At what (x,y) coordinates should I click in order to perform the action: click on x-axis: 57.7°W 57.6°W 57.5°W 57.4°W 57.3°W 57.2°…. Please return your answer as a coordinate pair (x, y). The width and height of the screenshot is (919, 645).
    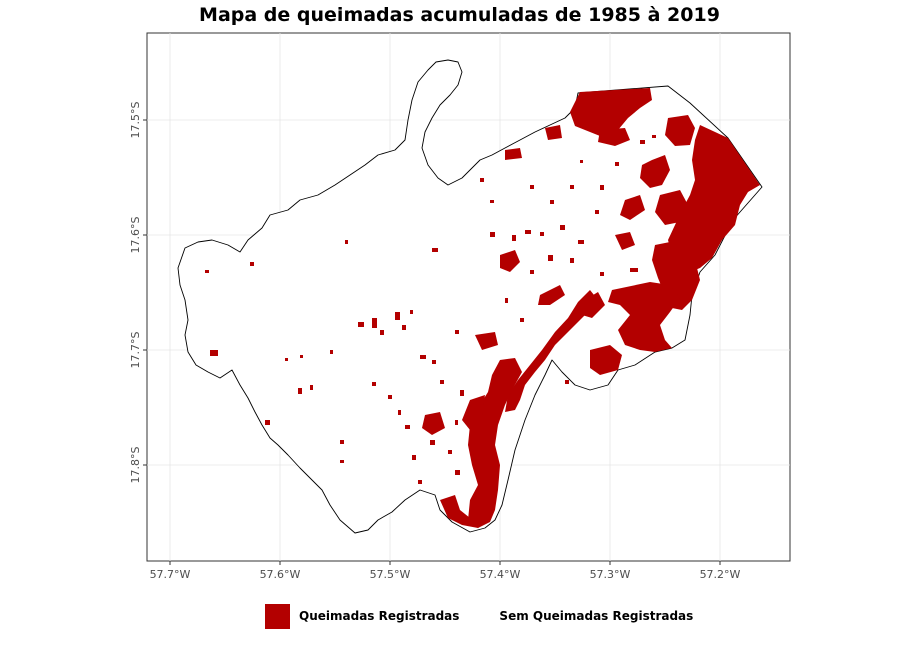
    Looking at the image, I should click on (445, 571).